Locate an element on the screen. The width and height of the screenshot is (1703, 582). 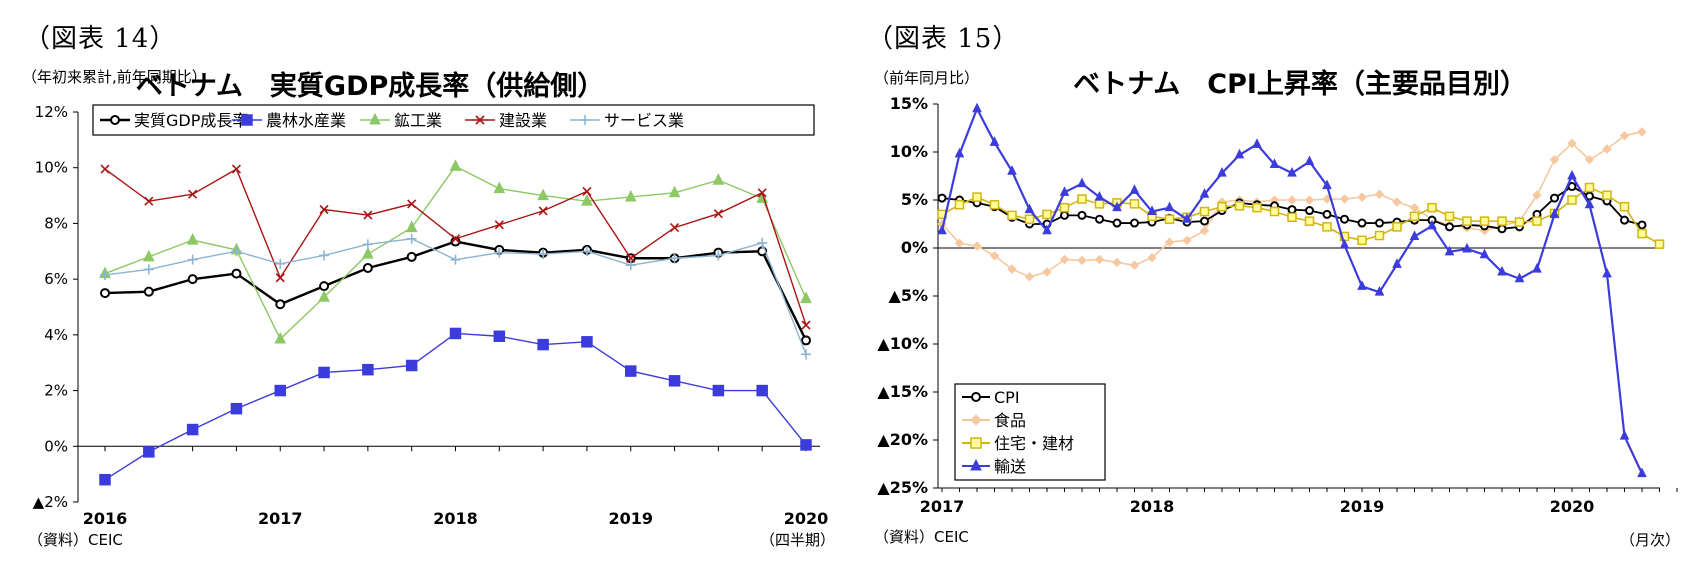
chart1-title: ベトナム 実質GDP成長率（供給側） is located at coordinates (370, 86).